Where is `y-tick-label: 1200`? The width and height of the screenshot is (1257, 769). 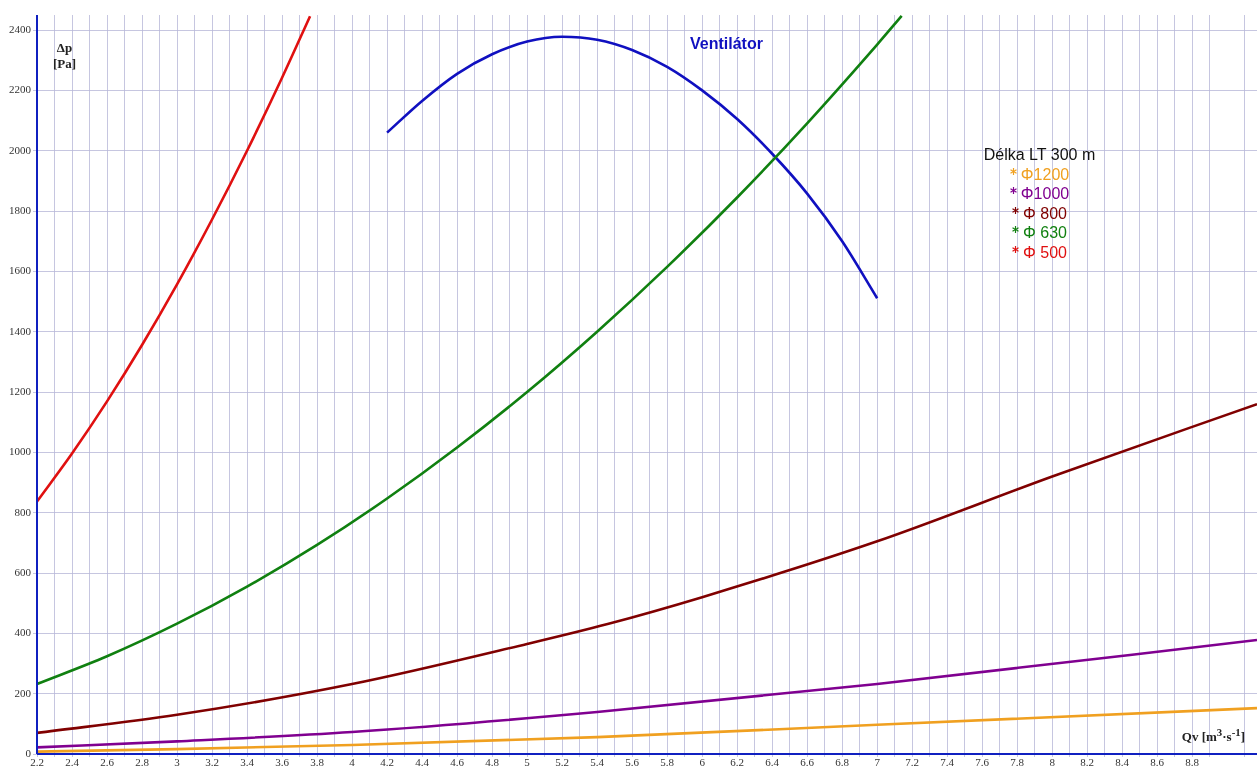
y-tick-label: 1200 is located at coordinates (20, 390).